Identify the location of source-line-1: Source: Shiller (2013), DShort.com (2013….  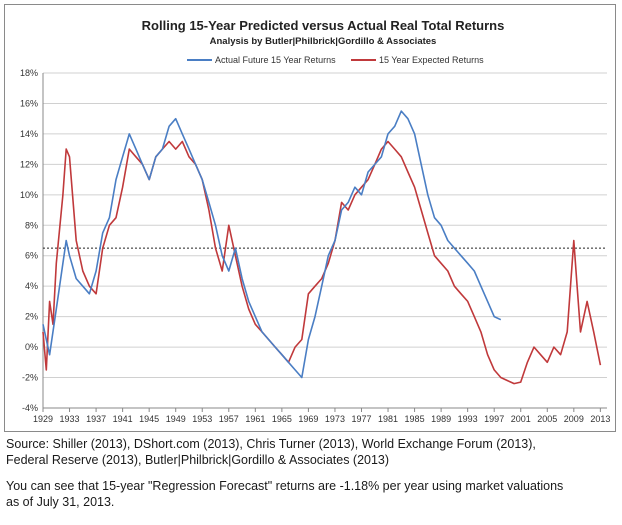
(271, 444).